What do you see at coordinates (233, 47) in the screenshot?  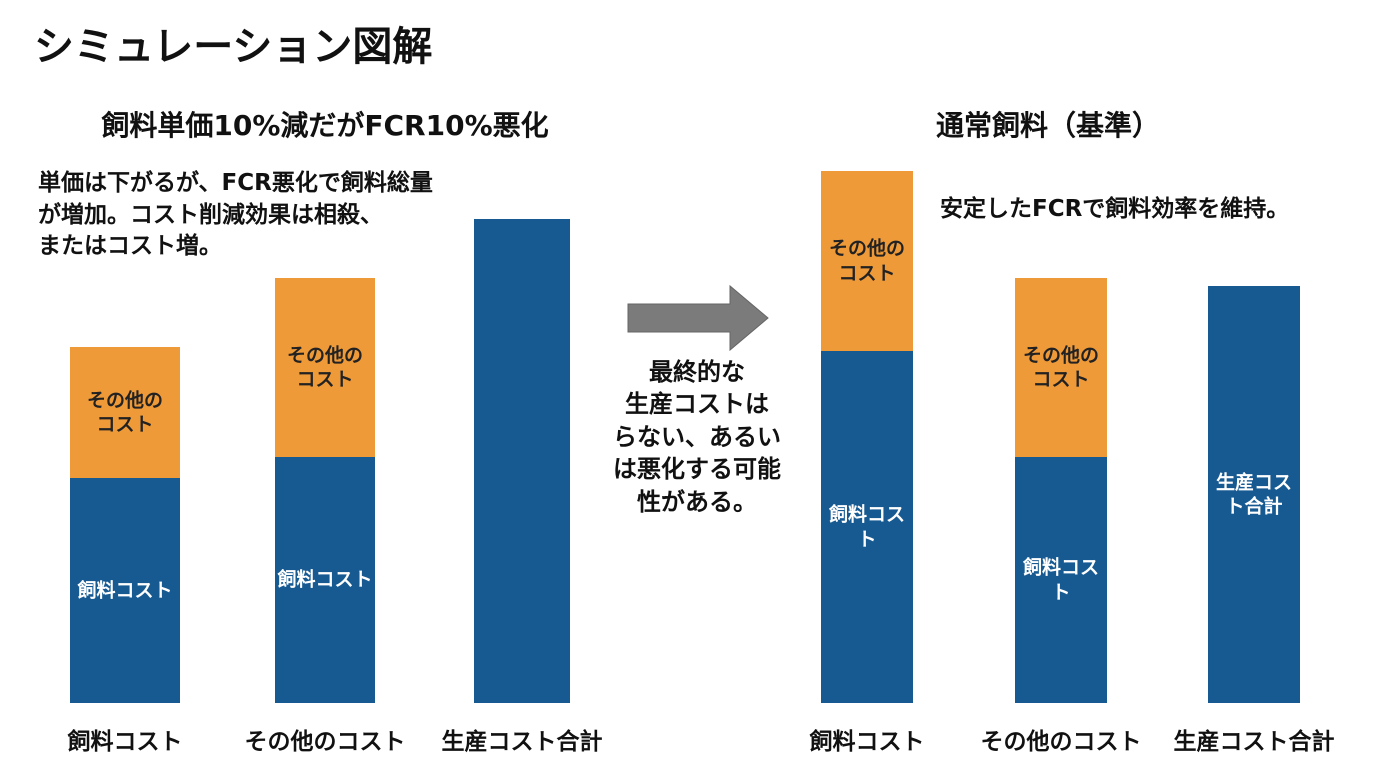 I see `page-title: シミュレーション図解` at bounding box center [233, 47].